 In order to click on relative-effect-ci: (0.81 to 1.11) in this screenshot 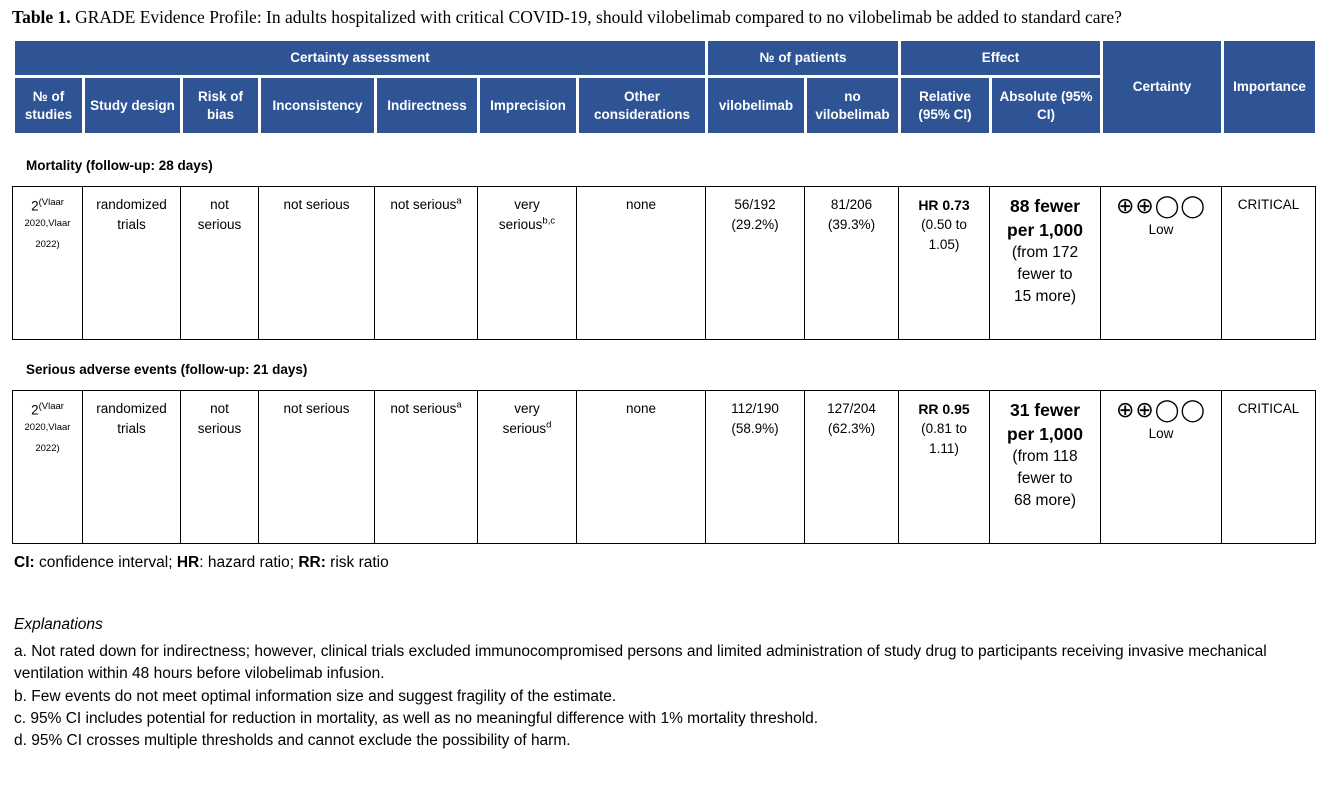, I will do `click(944, 438)`.